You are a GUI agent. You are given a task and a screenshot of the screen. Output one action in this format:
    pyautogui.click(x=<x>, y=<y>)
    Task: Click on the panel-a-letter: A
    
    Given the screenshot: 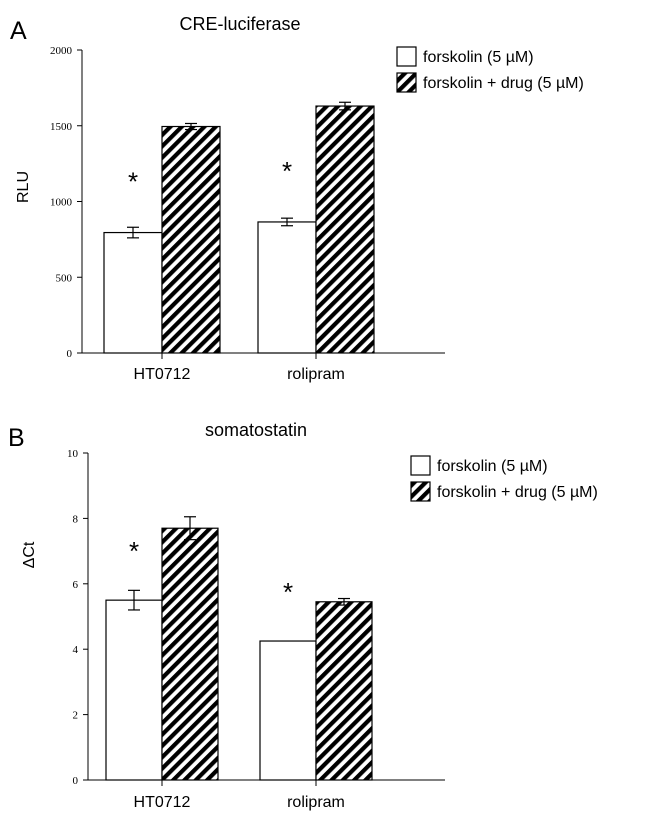 What is the action you would take?
    pyautogui.click(x=18, y=31)
    